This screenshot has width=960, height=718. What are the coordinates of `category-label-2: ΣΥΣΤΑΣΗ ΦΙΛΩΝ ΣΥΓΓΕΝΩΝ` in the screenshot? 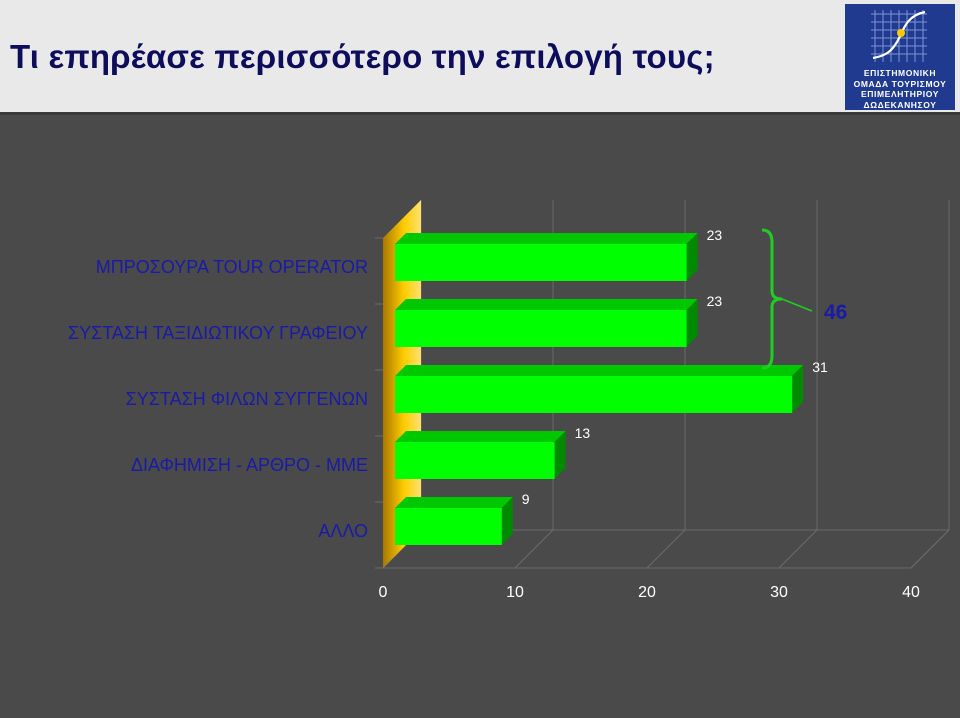 It's located at (247, 399).